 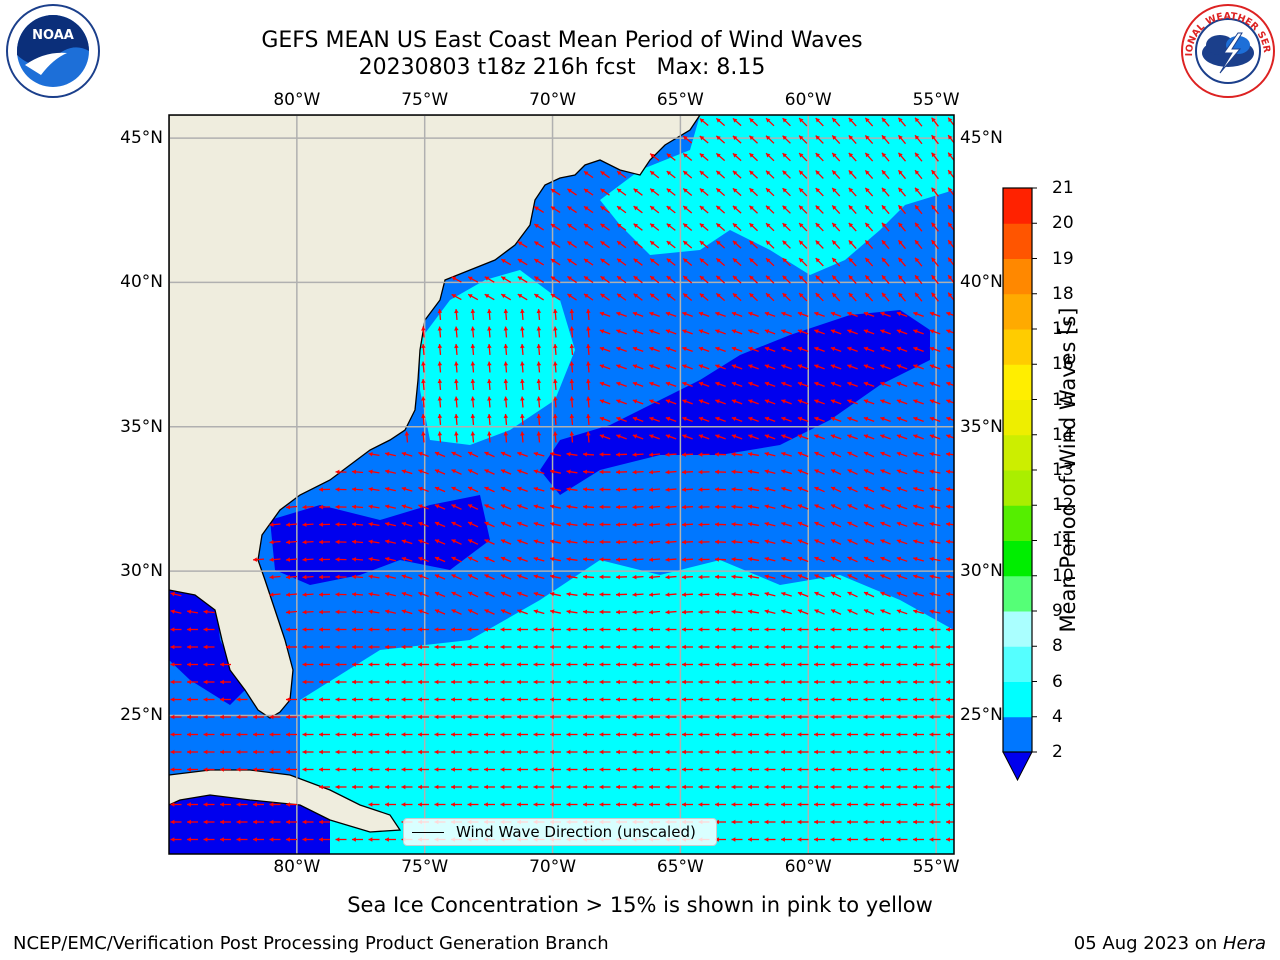 What do you see at coordinates (1017, 523) in the screenshot?
I see `colorbar-segment` at bounding box center [1017, 523].